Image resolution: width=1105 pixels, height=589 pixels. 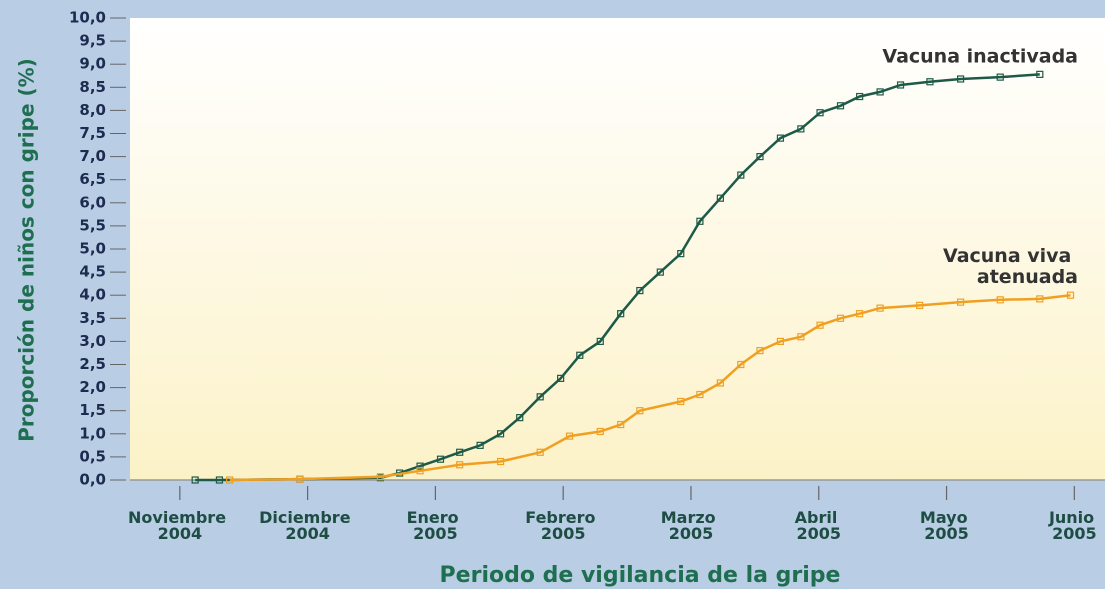 What do you see at coordinates (640, 575) in the screenshot?
I see `x-axis-title: Periodo de vigilancia de la gripe` at bounding box center [640, 575].